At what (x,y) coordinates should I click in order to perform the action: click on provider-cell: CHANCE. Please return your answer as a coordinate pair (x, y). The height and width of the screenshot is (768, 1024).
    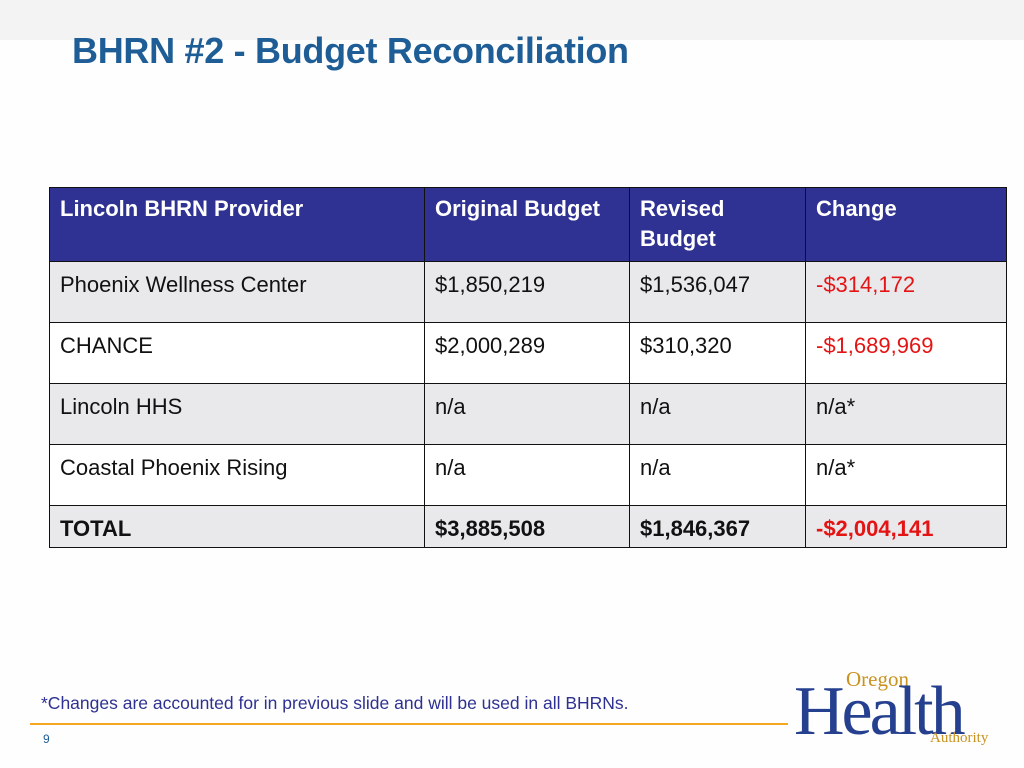
    Looking at the image, I should click on (237, 353).